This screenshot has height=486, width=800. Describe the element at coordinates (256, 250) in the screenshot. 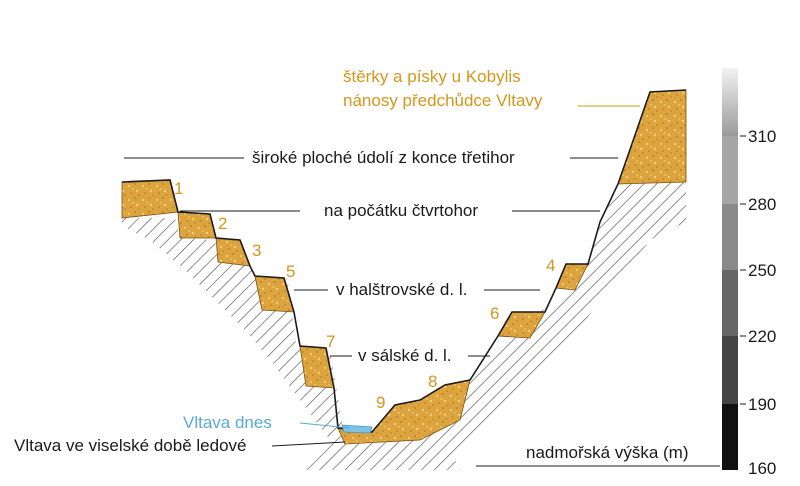

I see `terrace-number-3: 3` at that location.